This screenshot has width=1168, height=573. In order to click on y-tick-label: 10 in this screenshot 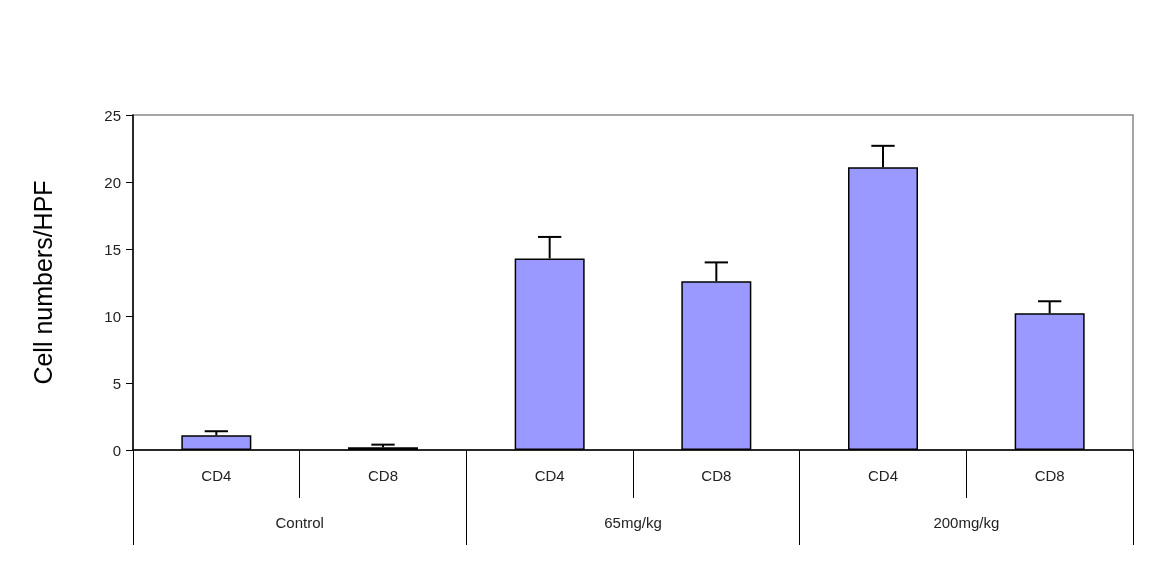, I will do `click(112, 316)`.